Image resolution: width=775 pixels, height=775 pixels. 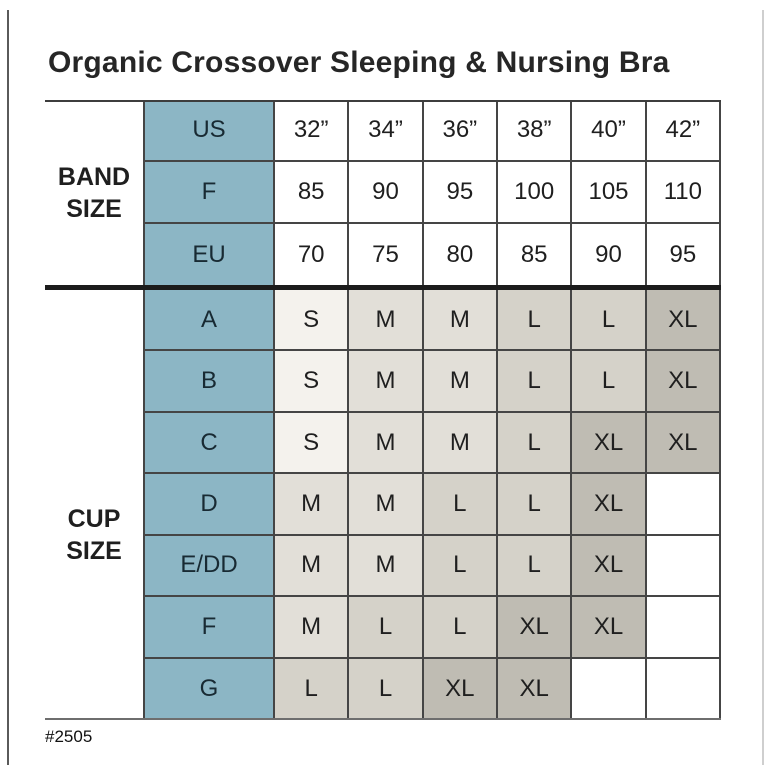 I want to click on band-size-cell: 40”, so click(x=609, y=131).